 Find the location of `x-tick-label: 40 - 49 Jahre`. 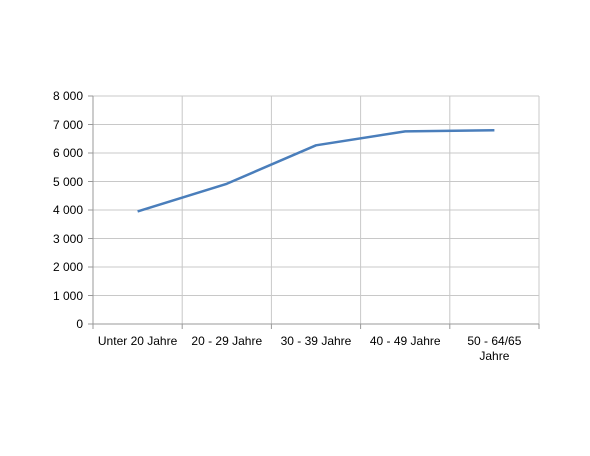

x-tick-label: 40 - 49 Jahre is located at coordinates (405, 341).